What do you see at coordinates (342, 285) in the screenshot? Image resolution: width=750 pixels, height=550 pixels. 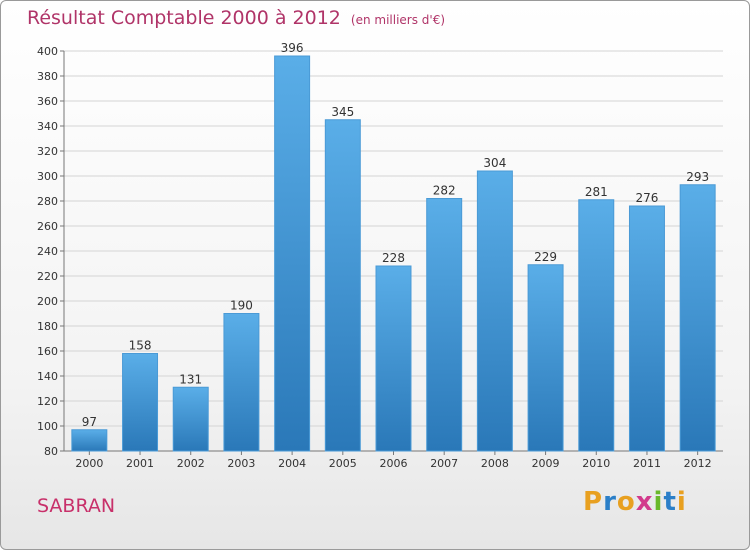 I see `bar-2005` at bounding box center [342, 285].